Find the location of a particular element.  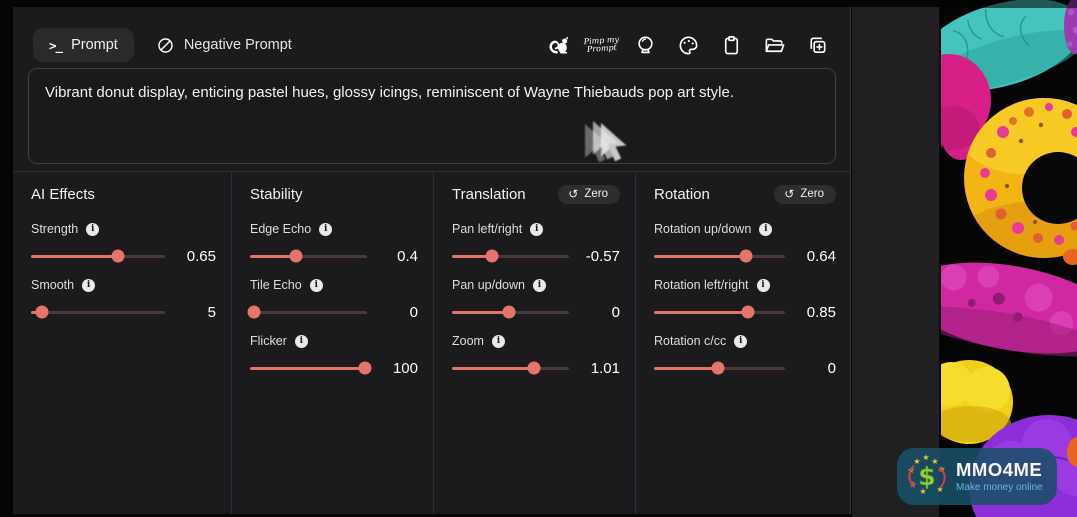

section-title: AI Effects is located at coordinates (63, 194).